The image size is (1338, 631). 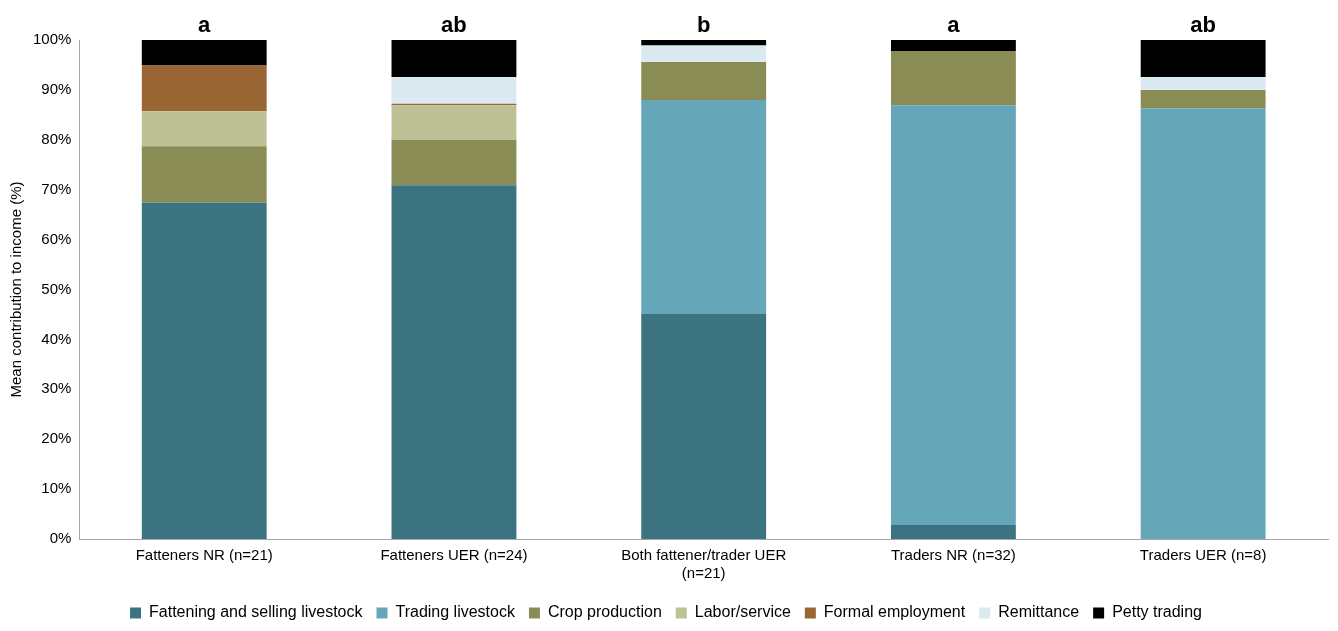 I want to click on y-tick-label: 80%, so click(x=56, y=138).